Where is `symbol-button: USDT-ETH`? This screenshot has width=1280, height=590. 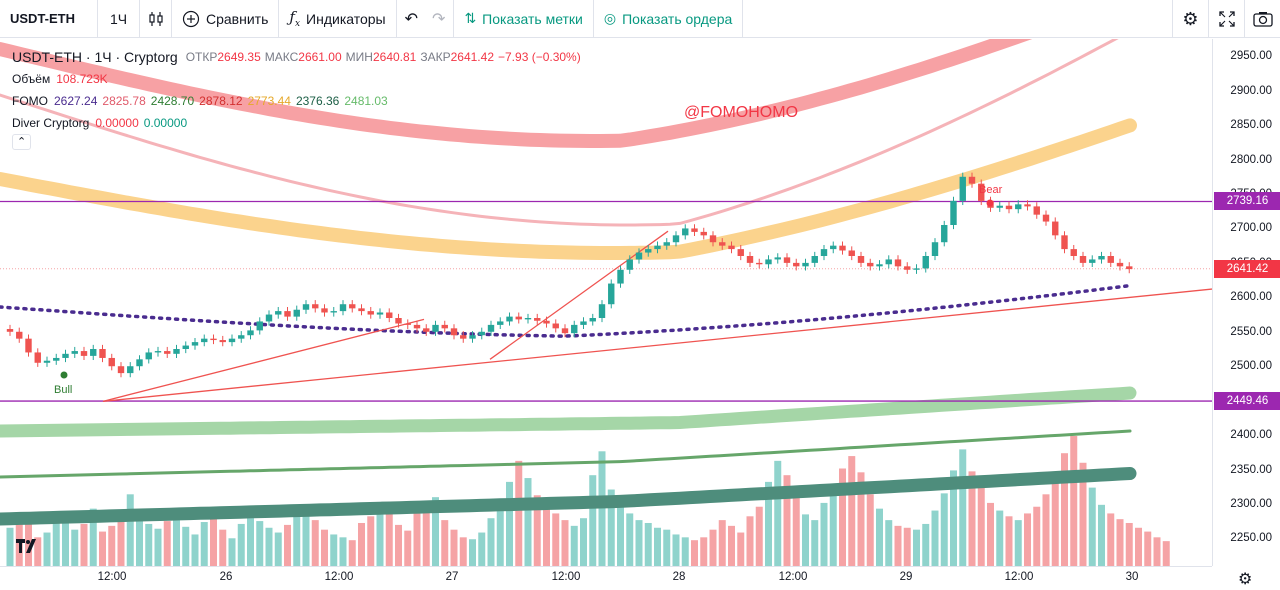
symbol-button: USDT-ETH is located at coordinates (49, 19).